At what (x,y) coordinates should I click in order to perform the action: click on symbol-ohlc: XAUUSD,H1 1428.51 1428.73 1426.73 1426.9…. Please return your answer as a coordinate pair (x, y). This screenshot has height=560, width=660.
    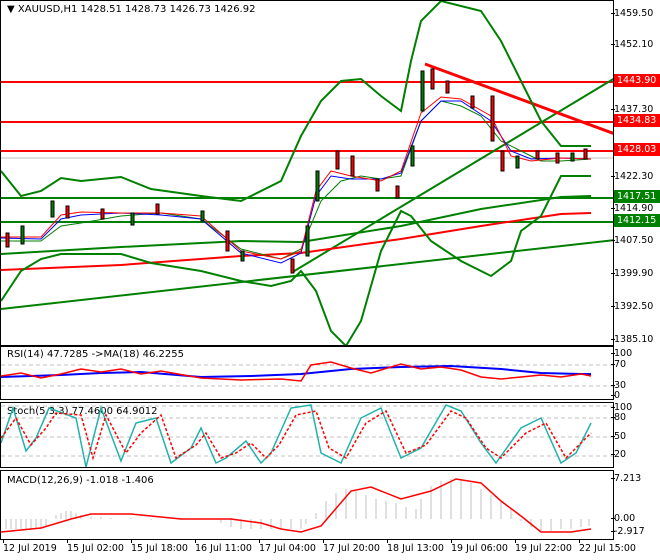
    Looking at the image, I should click on (136, 9).